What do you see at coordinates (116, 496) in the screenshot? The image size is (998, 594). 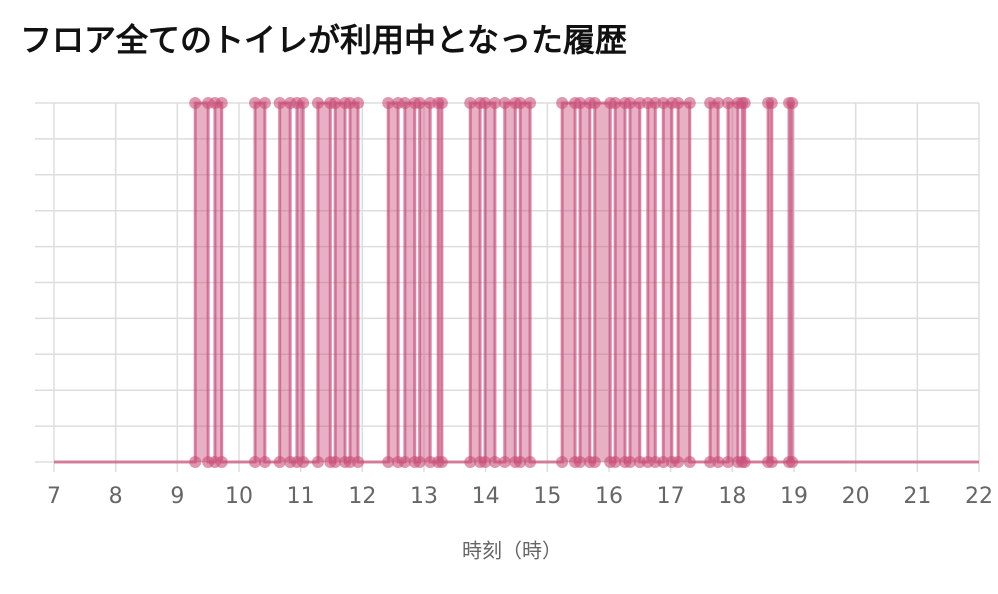 I see `x-tick-label: 8` at bounding box center [116, 496].